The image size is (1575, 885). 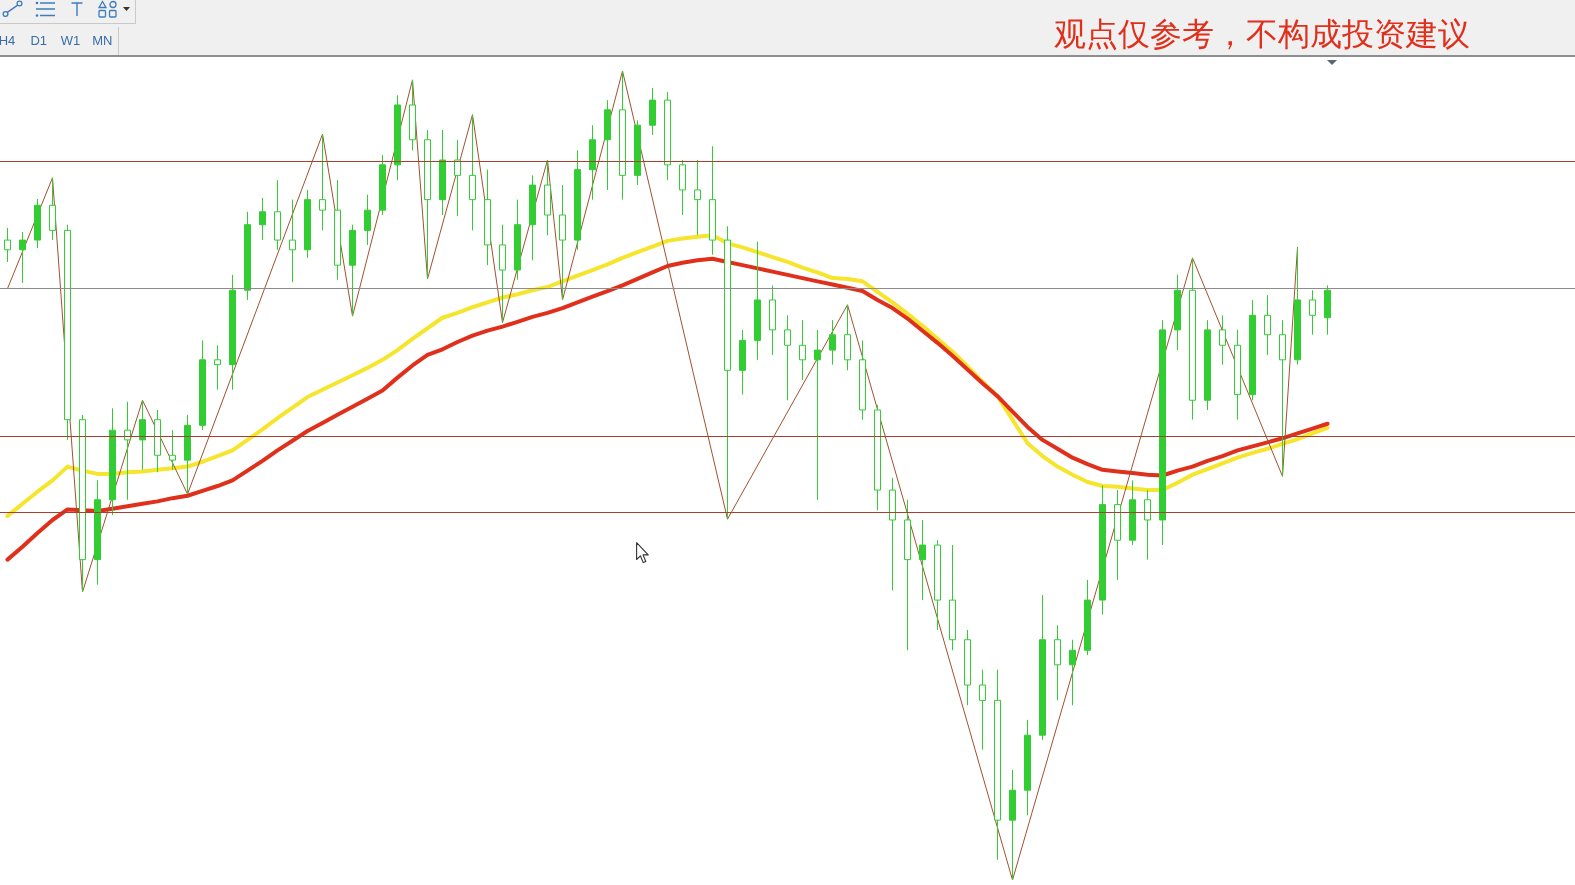 I want to click on text: MN, so click(x=102, y=41).